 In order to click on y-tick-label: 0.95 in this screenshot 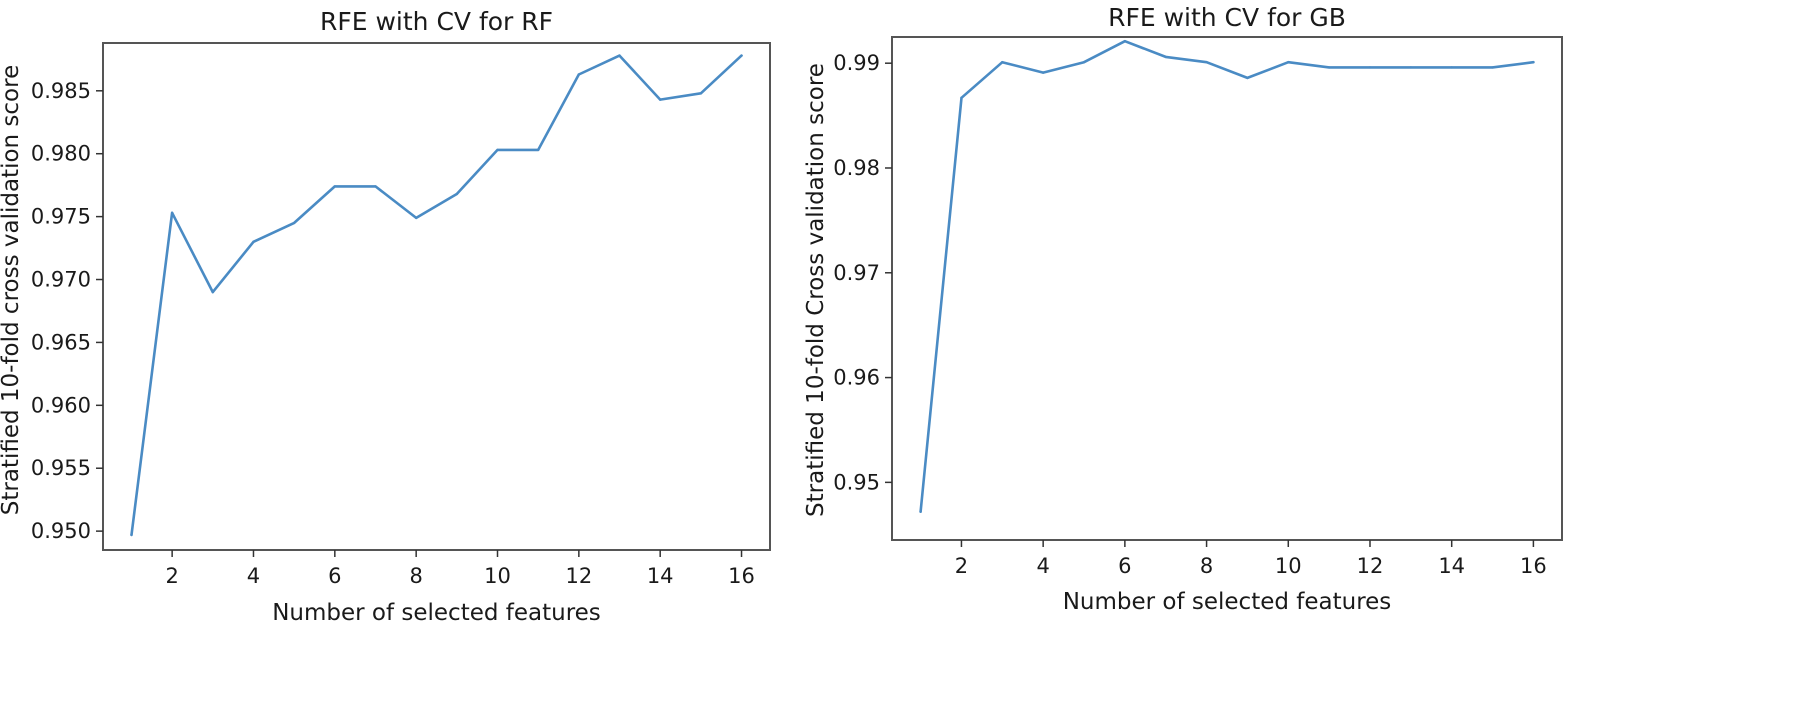, I will do `click(856, 482)`.